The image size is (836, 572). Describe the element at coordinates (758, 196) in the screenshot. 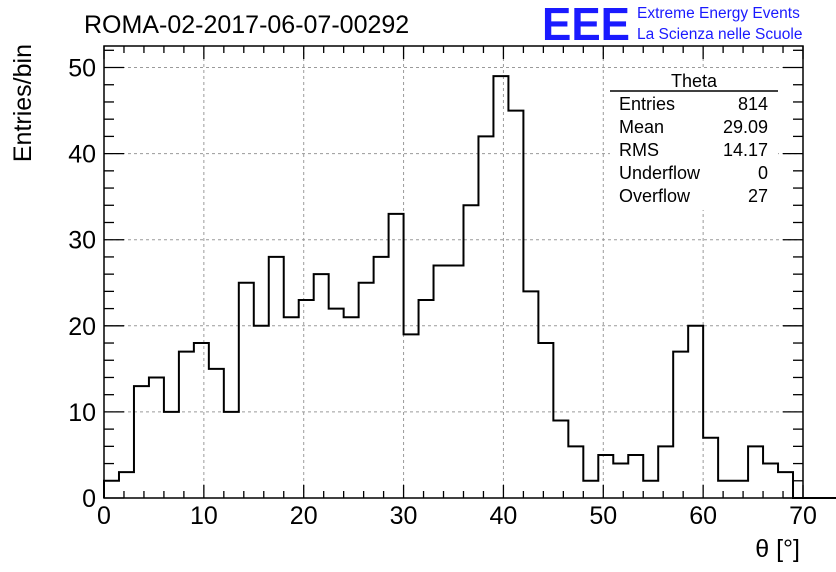

I see `stats-value: 27` at that location.